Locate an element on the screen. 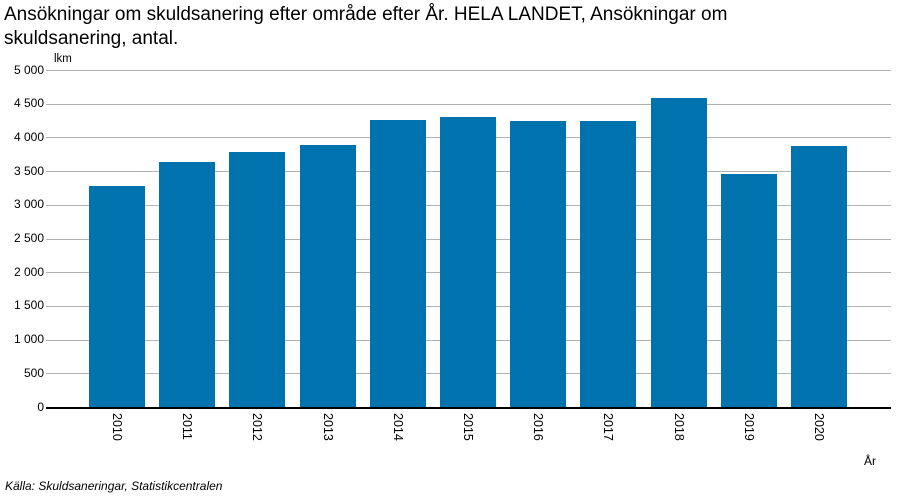 The width and height of the screenshot is (900, 500). y-tick-label: 4 000 is located at coordinates (28, 136).